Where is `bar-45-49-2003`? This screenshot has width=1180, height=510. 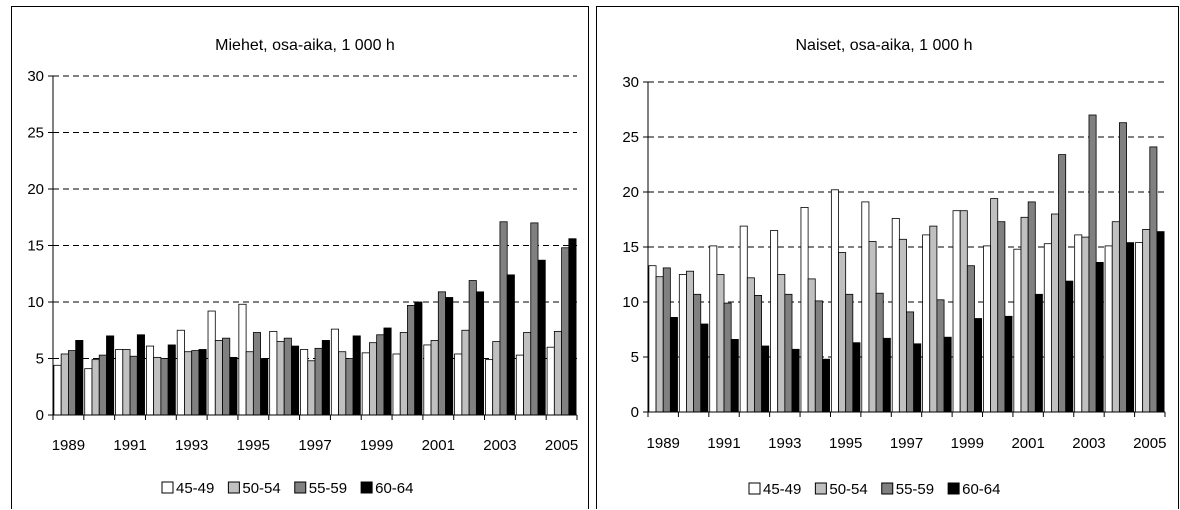
bar-45-49-2003 is located at coordinates (1078, 323).